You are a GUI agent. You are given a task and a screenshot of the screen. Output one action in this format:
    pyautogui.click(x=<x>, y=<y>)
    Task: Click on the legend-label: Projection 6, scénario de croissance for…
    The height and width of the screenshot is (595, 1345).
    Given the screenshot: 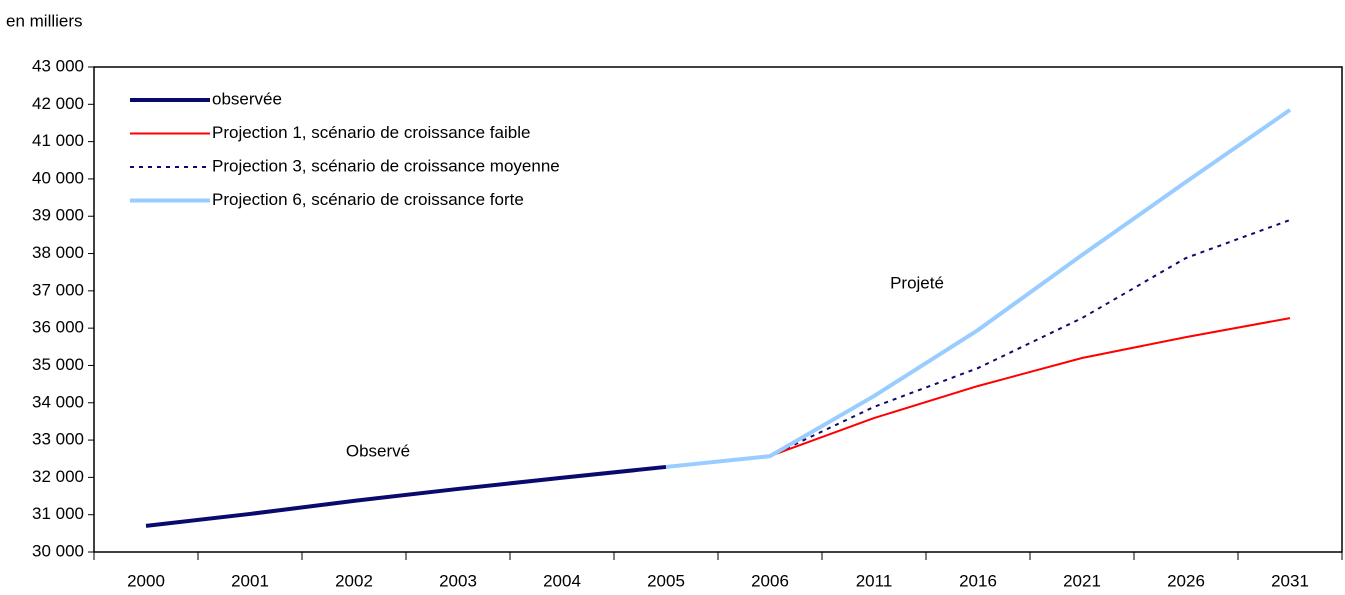 What is the action you would take?
    pyautogui.click(x=368, y=199)
    